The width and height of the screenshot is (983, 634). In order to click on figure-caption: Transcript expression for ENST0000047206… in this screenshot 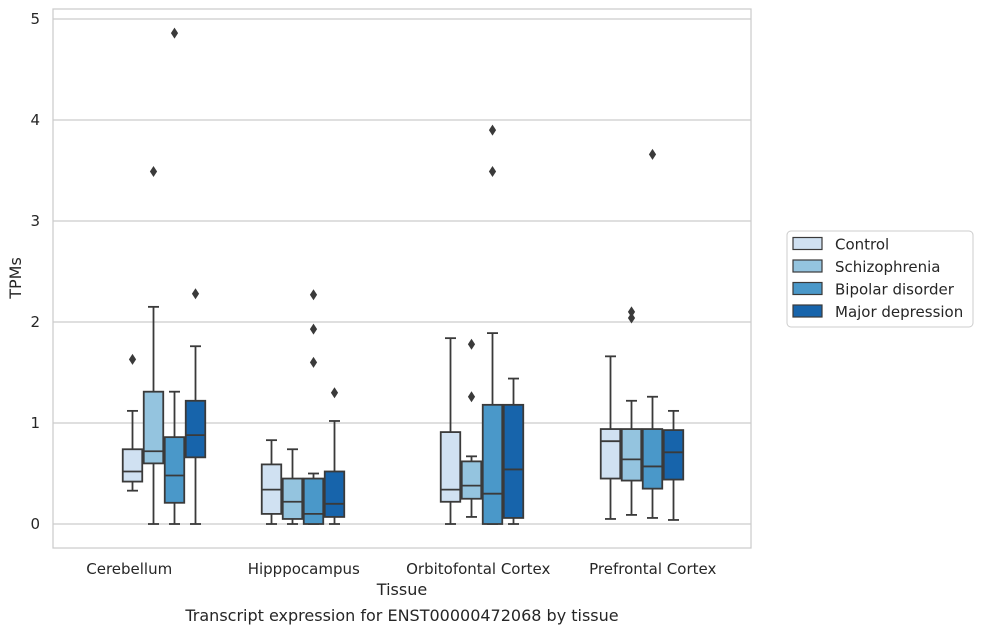, I will do `click(401, 615)`.